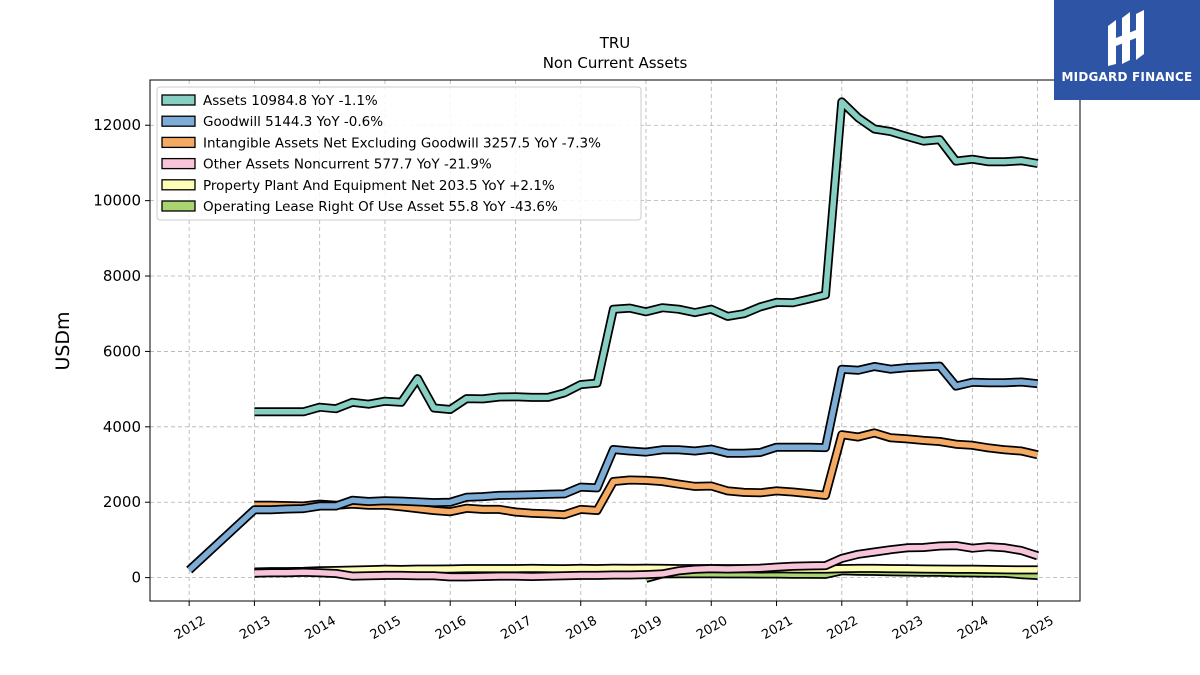  I want to click on x-tick-label: 2024, so click(973, 628).